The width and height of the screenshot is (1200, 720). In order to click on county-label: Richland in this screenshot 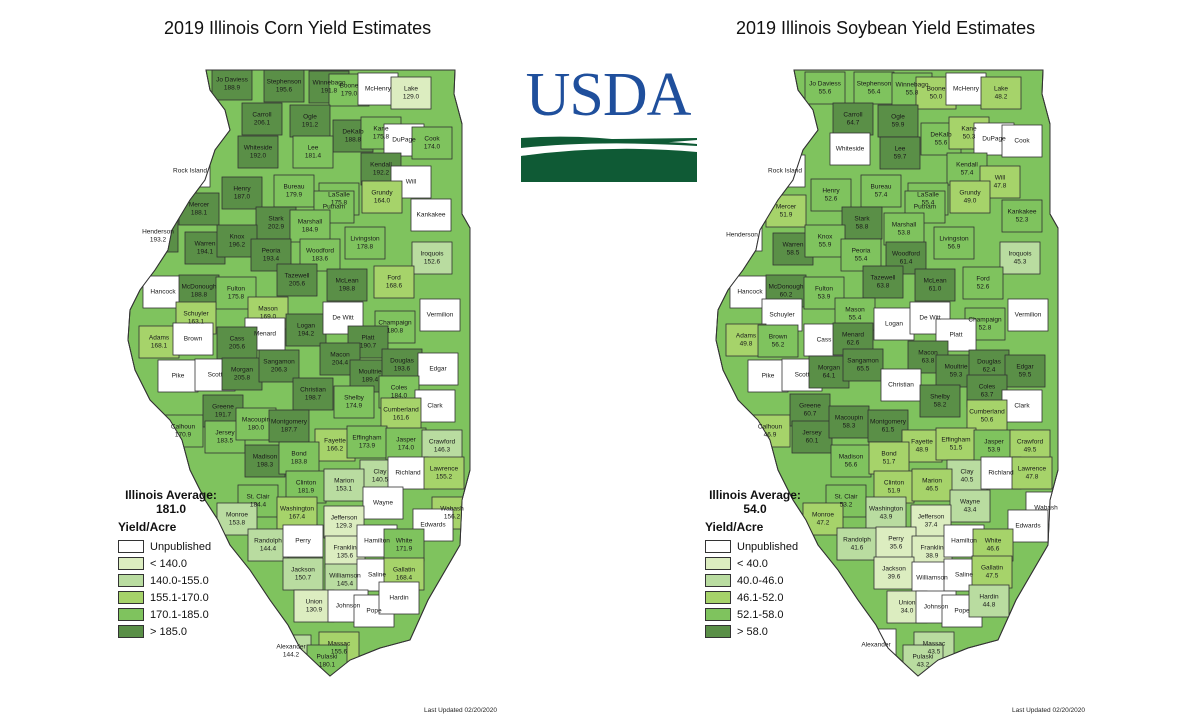, I will do `click(407, 473)`.